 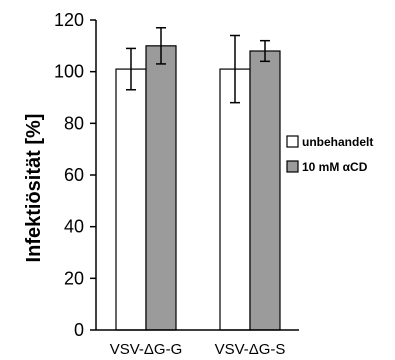 What do you see at coordinates (146, 349) in the screenshot?
I see `x-category-label: VSV-ΔG-G` at bounding box center [146, 349].